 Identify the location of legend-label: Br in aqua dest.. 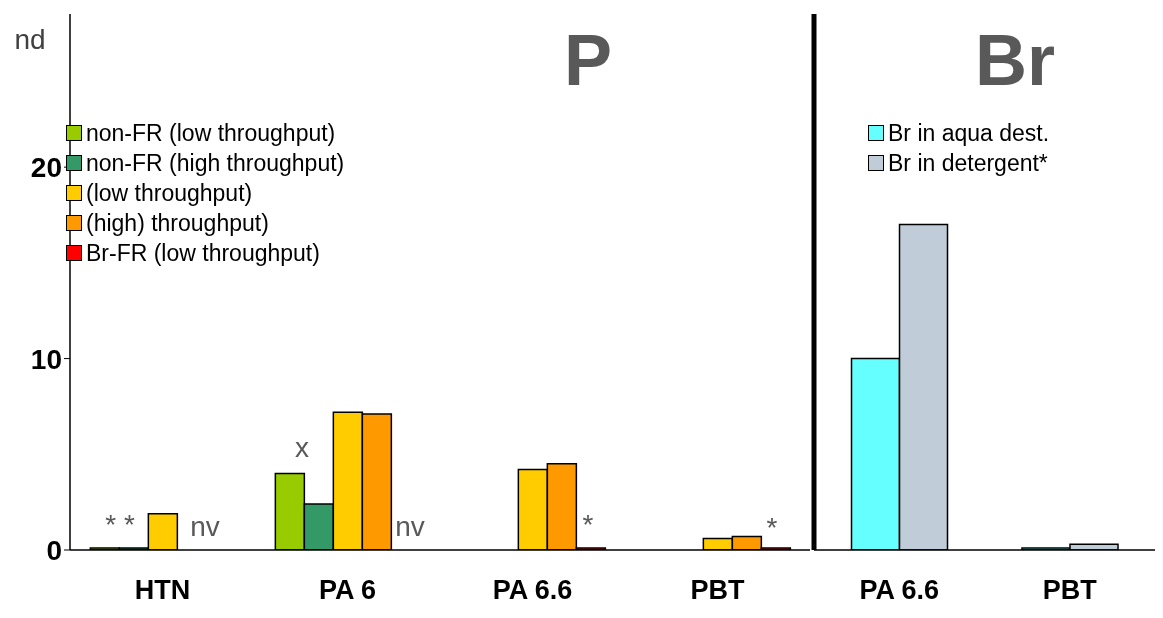
(969, 133).